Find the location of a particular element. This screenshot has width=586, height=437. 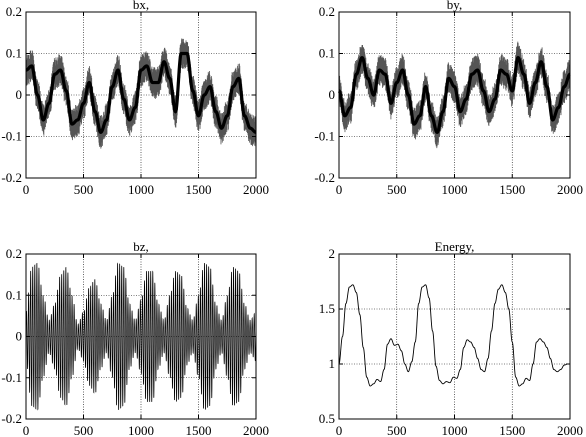

energy-y-tick-label: 1 is located at coordinates (332, 363).